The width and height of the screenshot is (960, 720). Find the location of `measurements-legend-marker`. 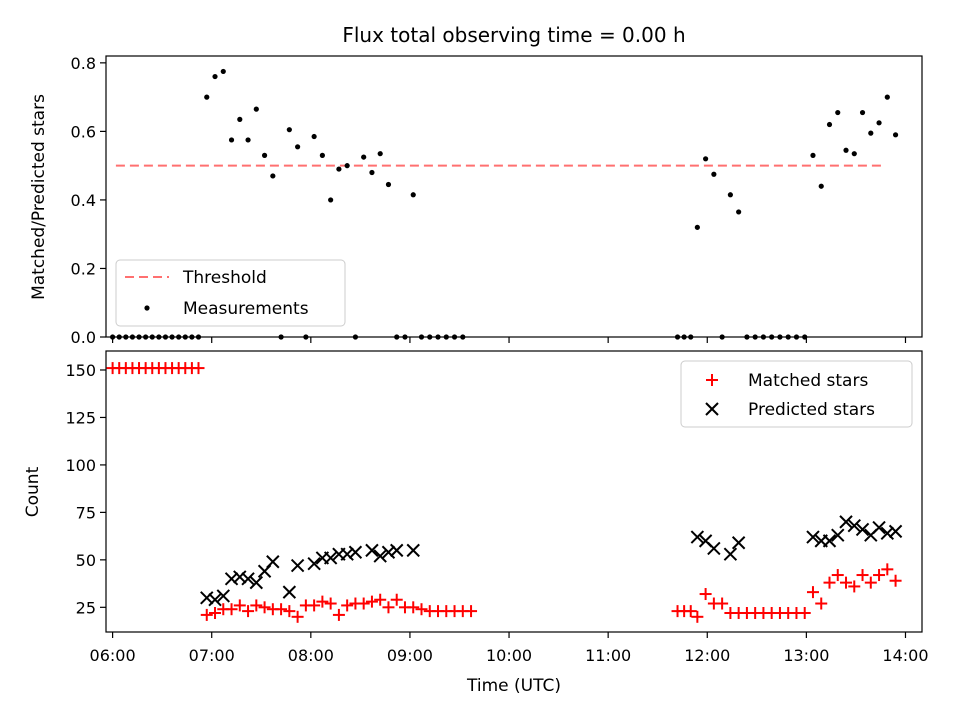

measurements-legend-marker is located at coordinates (147, 308).